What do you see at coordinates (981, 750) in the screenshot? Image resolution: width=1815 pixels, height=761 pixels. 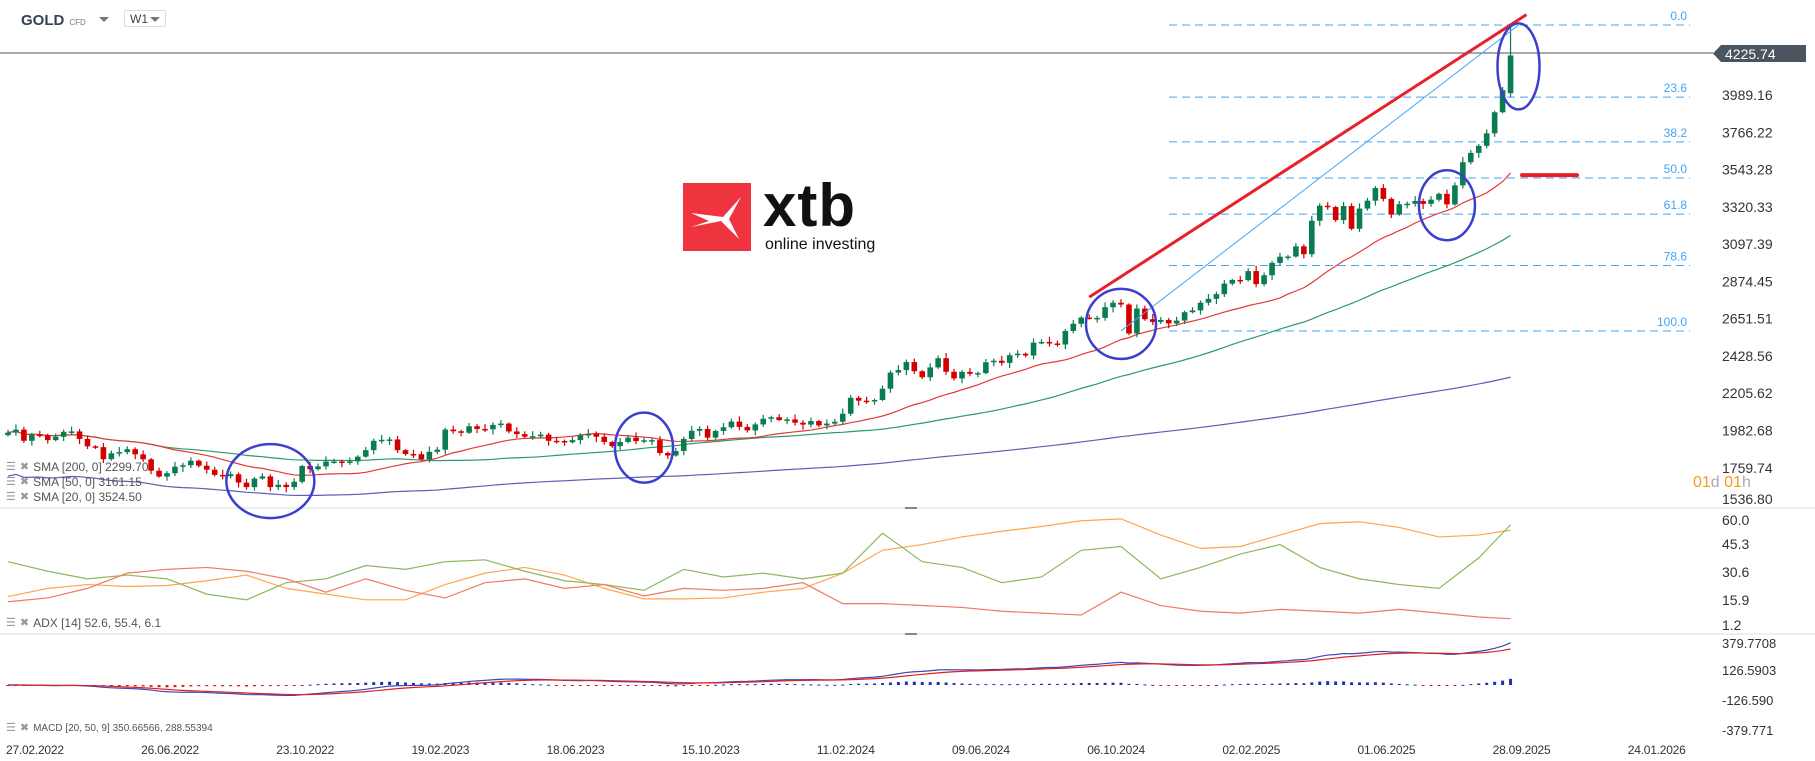 I see `date-axis-label: 09.06.2024` at bounding box center [981, 750].